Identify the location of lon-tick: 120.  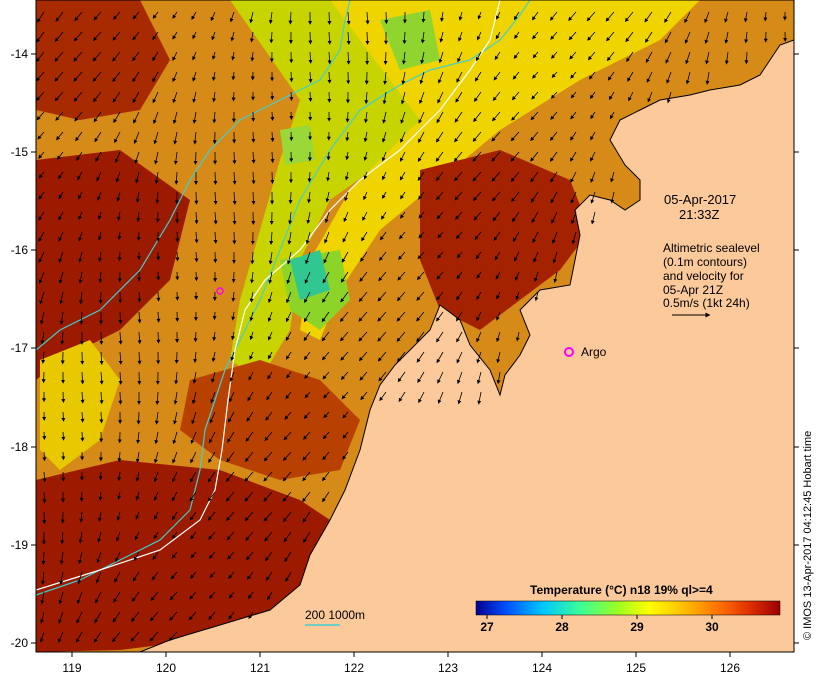
(166, 663).